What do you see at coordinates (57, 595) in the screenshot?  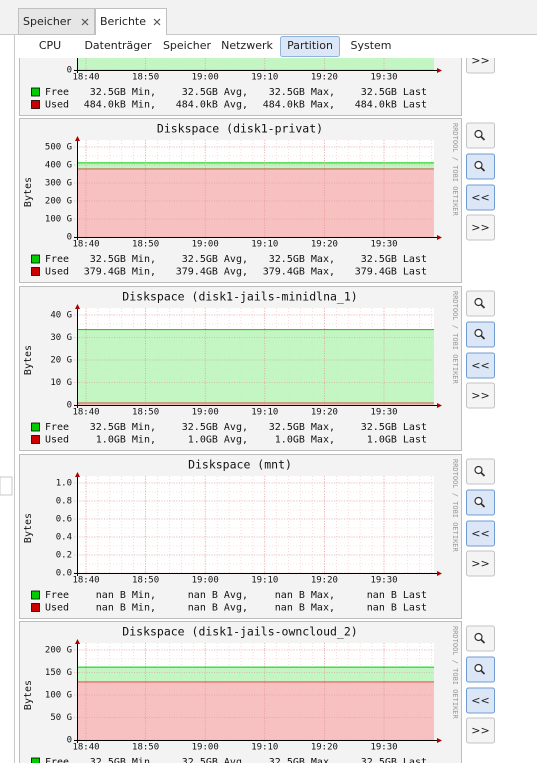 I see `legend-label: Free` at bounding box center [57, 595].